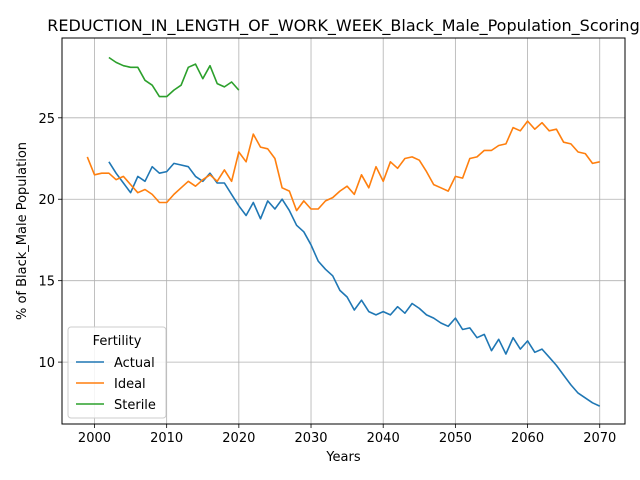 This screenshot has height=480, width=640. Describe the element at coordinates (383, 438) in the screenshot. I see `x-tick-label: 2040` at that location.